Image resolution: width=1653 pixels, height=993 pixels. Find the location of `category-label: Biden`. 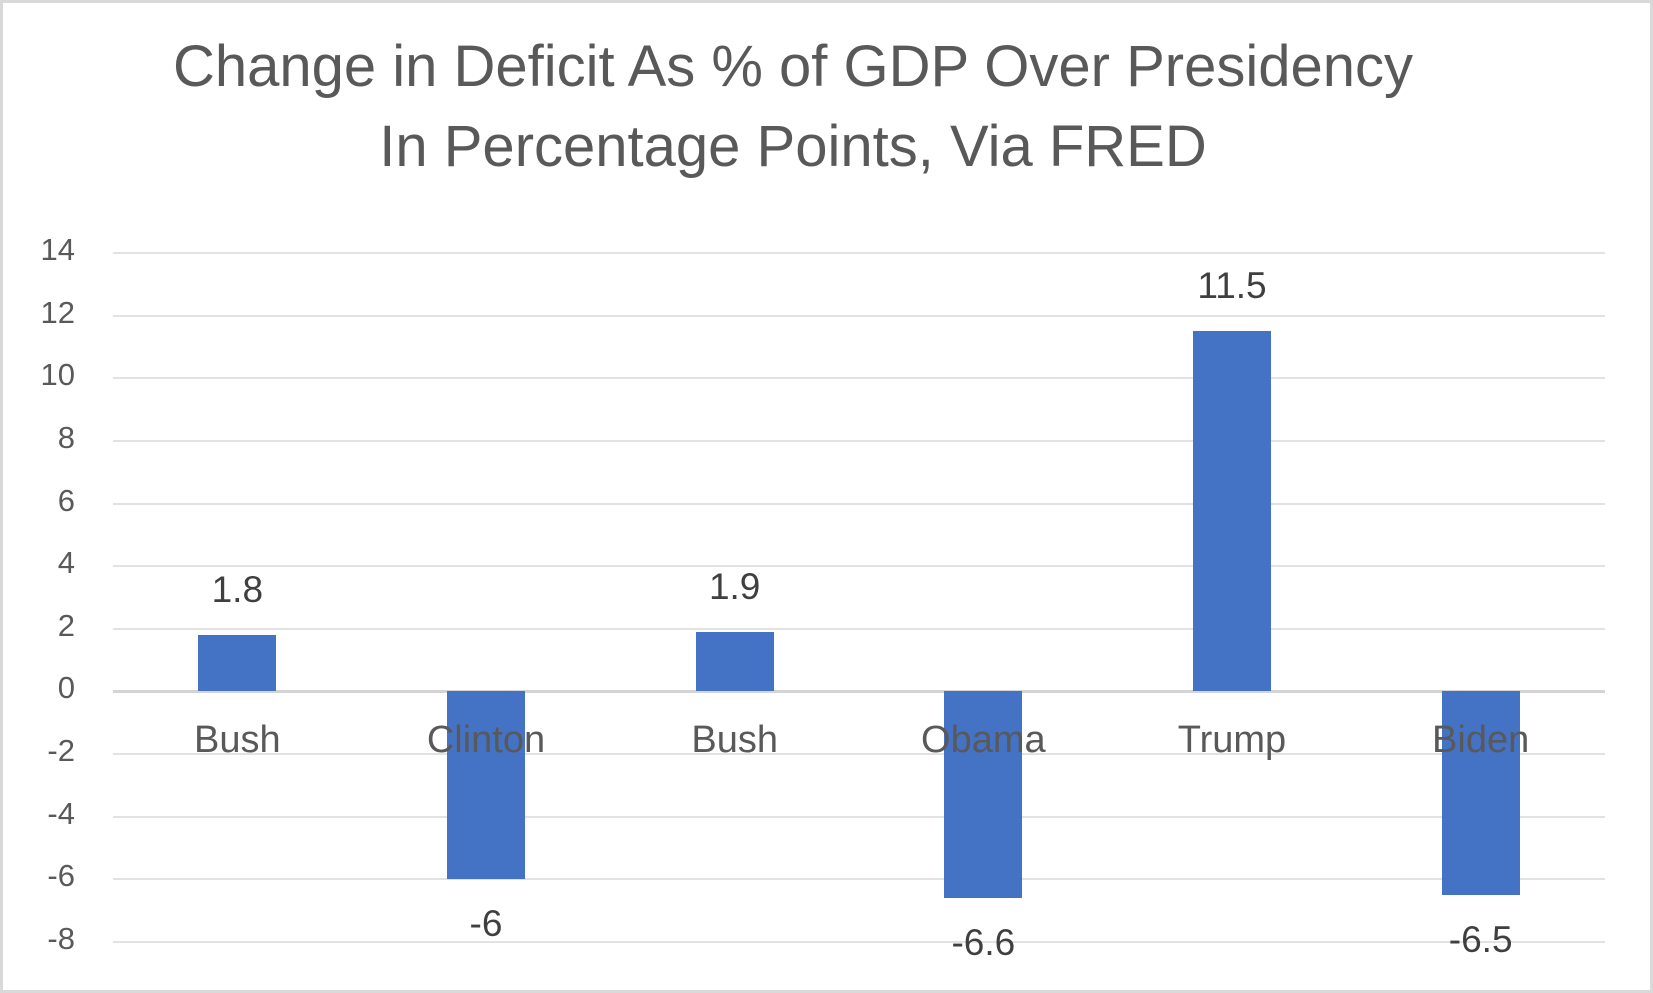

category-label: Biden is located at coordinates (1481, 740).